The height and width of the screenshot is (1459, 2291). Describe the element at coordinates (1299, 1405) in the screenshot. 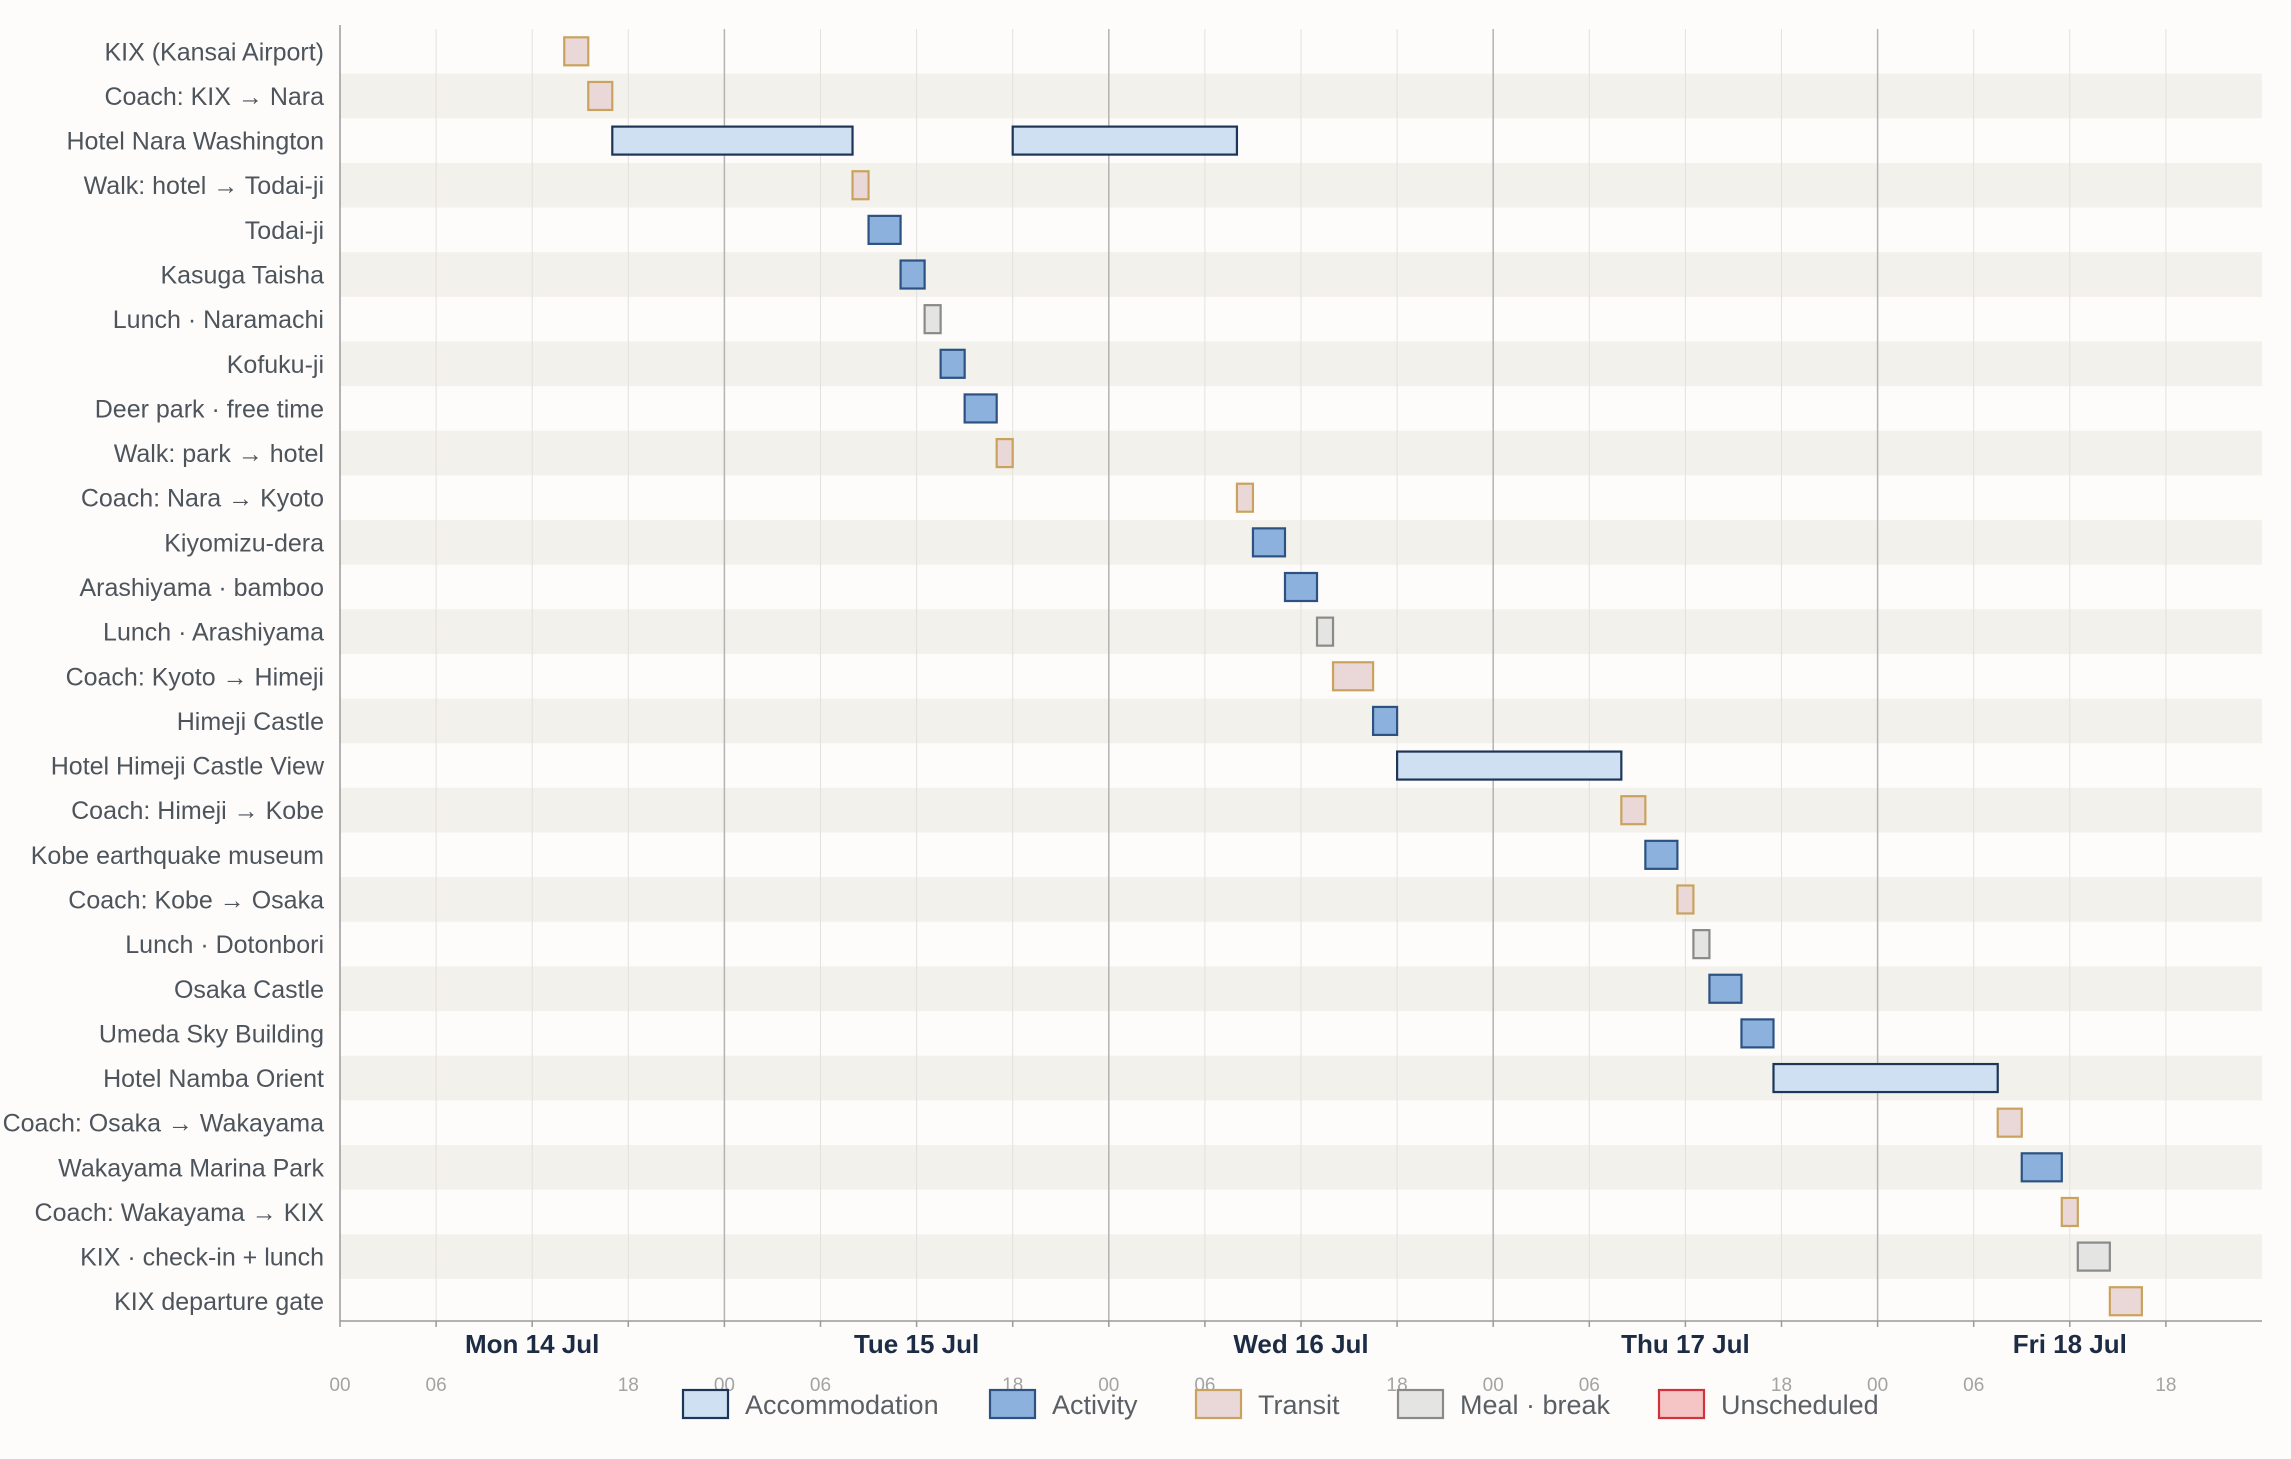

I see `legend-label-transit: Transit` at that location.